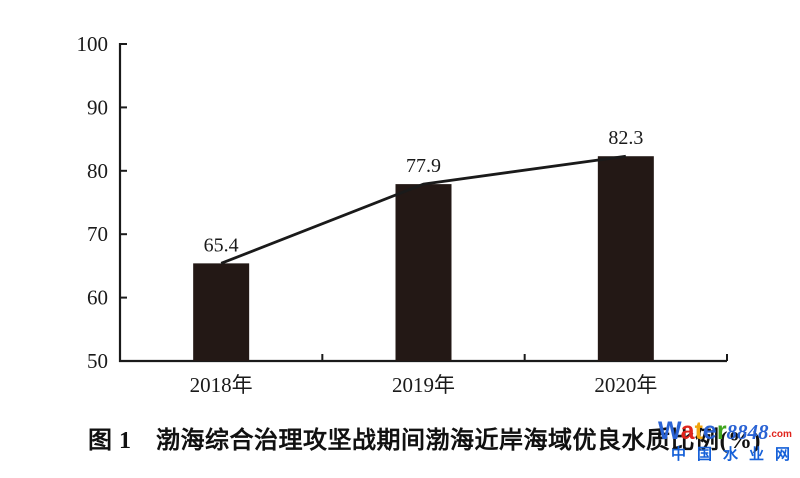 The image size is (800, 478). I want to click on watermark-site-name: 中国水业网, so click(735, 454).